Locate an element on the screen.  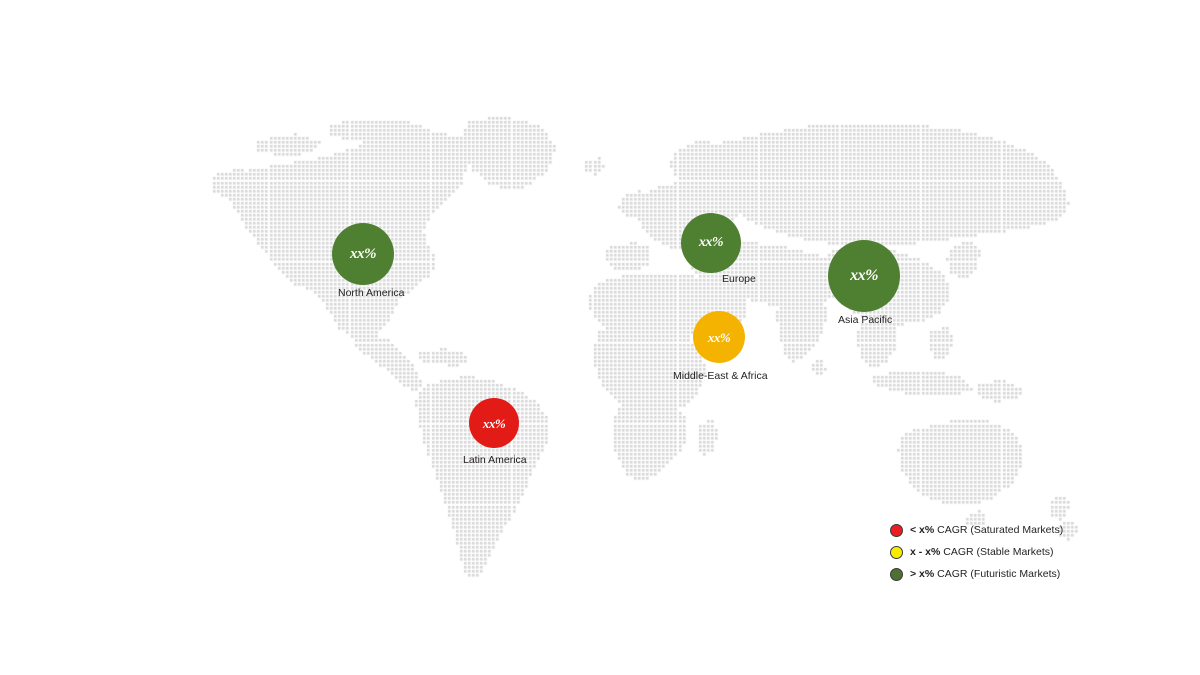
bubble-value-middle-east-africa: xx% is located at coordinates (719, 337).